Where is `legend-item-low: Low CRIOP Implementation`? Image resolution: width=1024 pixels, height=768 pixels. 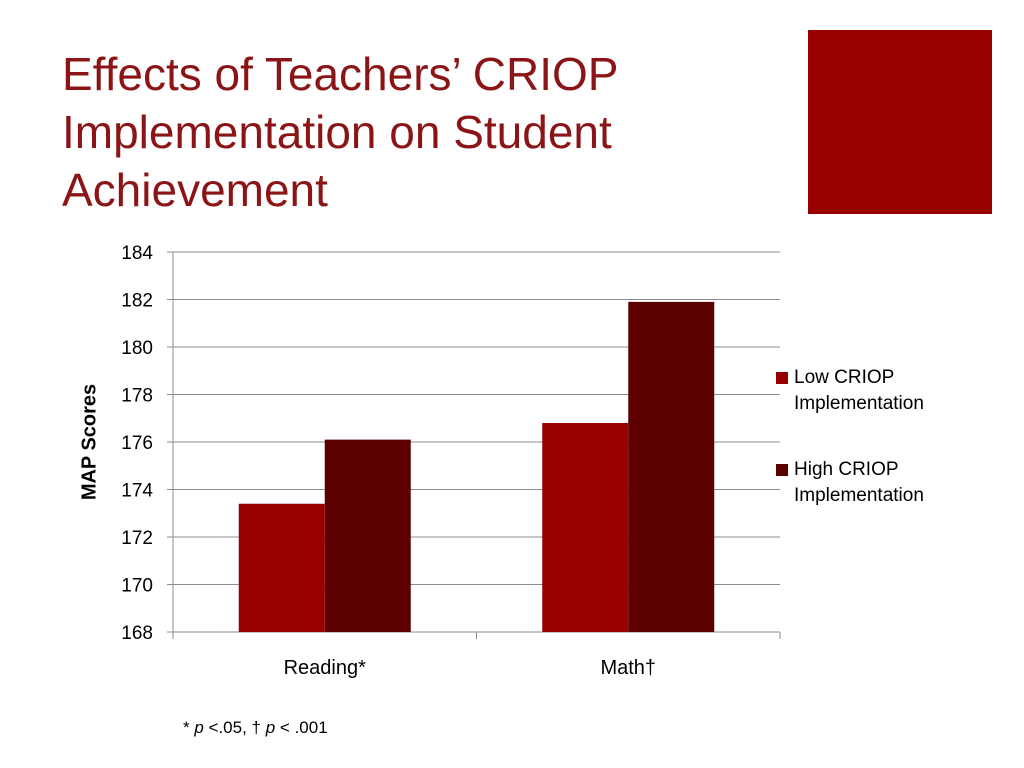
legend-item-low: Low CRIOP Implementation is located at coordinates (896, 391).